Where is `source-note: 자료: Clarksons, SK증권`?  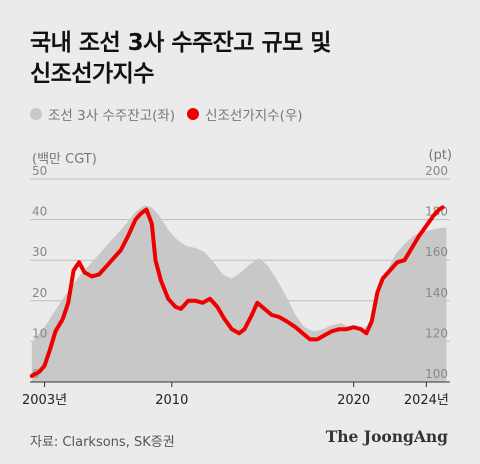 source-note: 자료: Clarksons, SK증권 is located at coordinates (102, 442).